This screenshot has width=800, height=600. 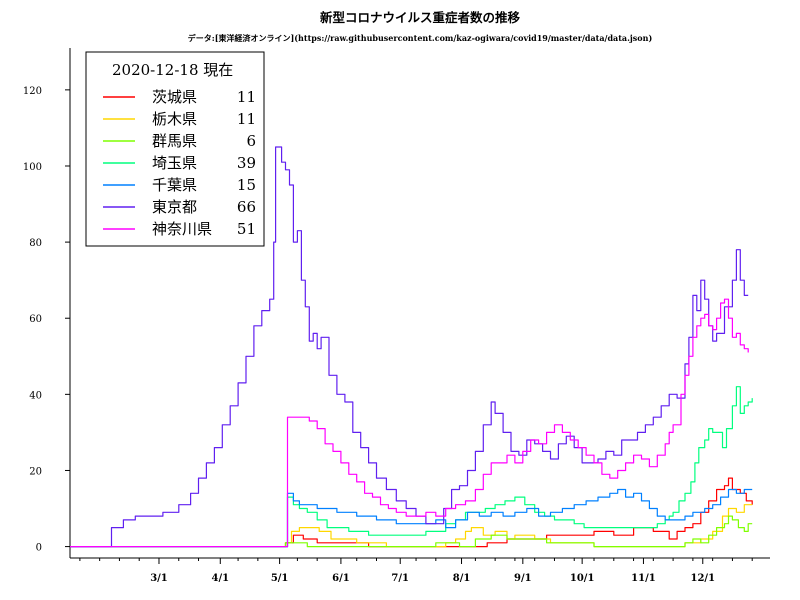 What do you see at coordinates (182, 229) in the screenshot?
I see `legend-name-6: 神奈川県` at bounding box center [182, 229].